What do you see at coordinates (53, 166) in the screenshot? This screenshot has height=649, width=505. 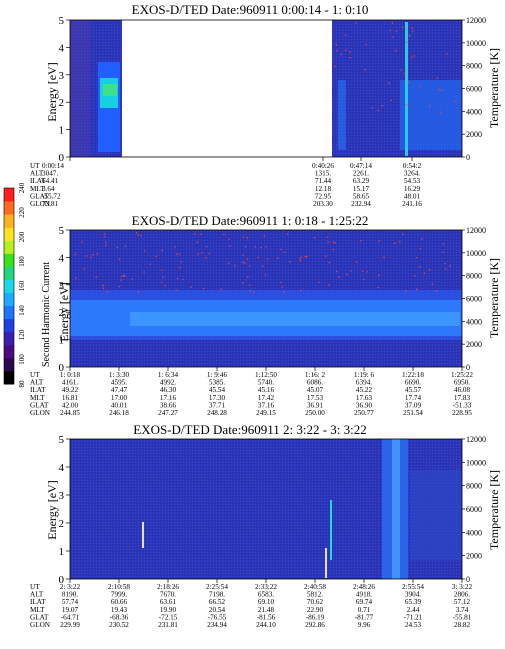 I see `orbit-cell: 0:00:14` at bounding box center [53, 166].